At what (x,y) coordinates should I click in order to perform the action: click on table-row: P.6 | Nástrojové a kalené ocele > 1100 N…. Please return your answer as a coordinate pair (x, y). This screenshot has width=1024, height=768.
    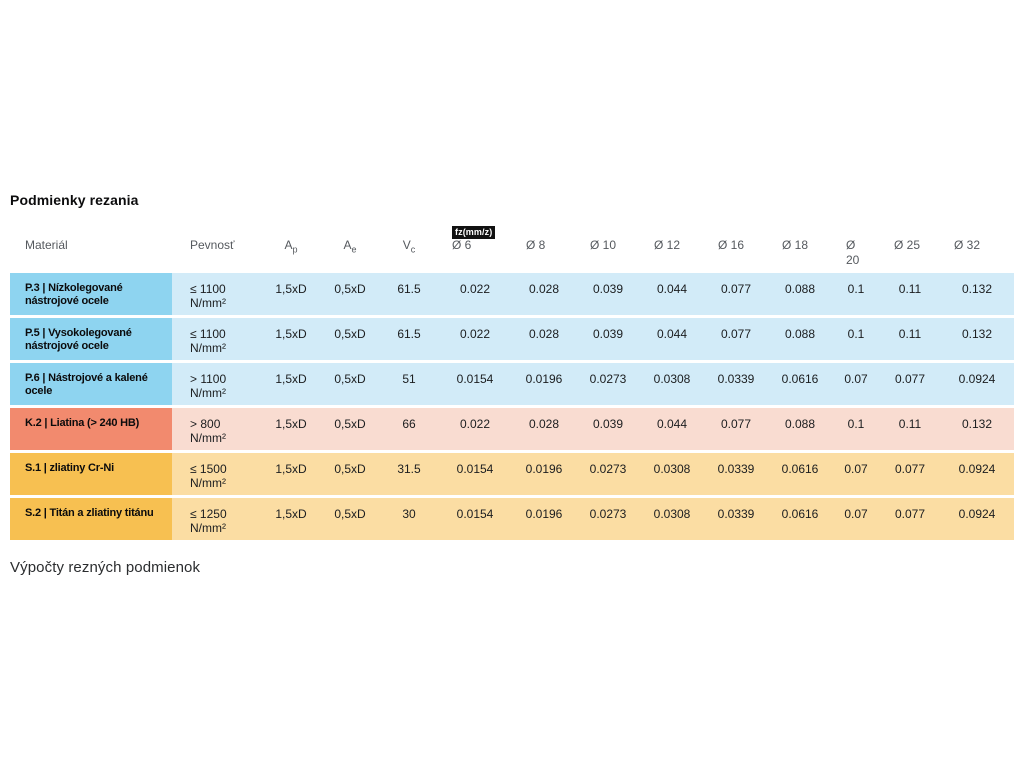
    Looking at the image, I should click on (512, 384).